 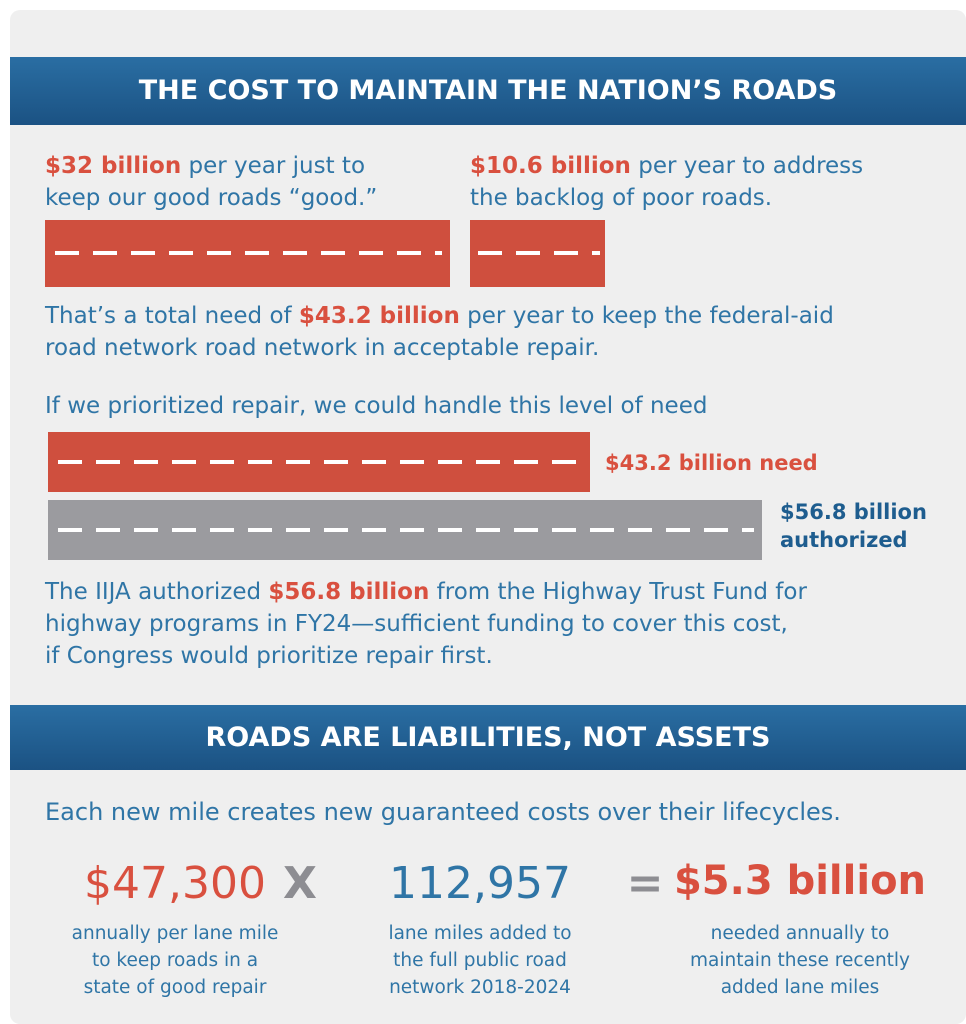 I want to click on text: per year to address, so click(x=747, y=166).